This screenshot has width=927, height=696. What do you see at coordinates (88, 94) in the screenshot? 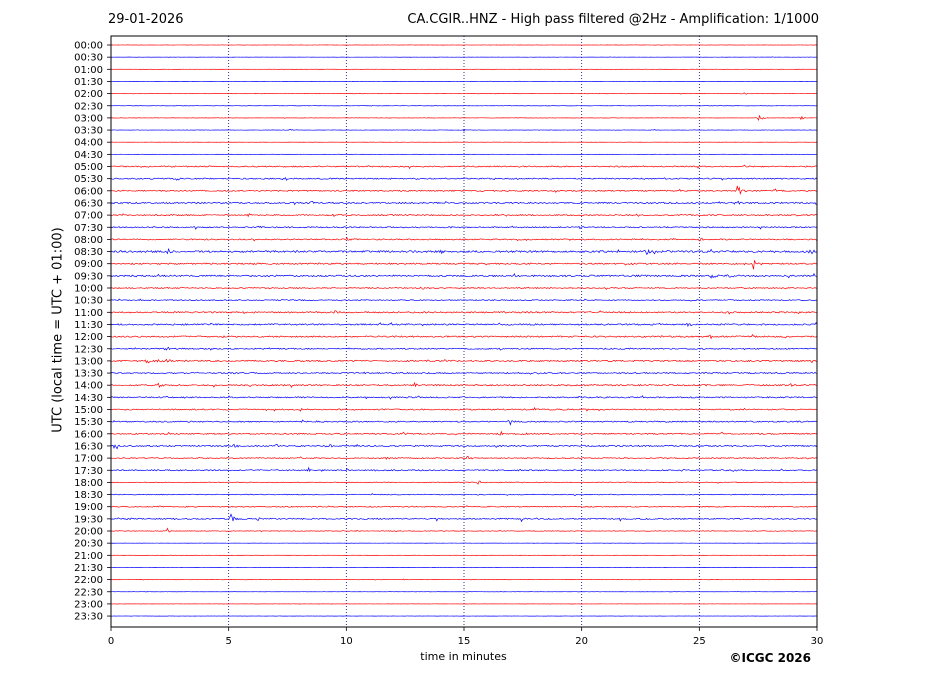
I see `y-tick-label-0200: 02:00` at bounding box center [88, 94].